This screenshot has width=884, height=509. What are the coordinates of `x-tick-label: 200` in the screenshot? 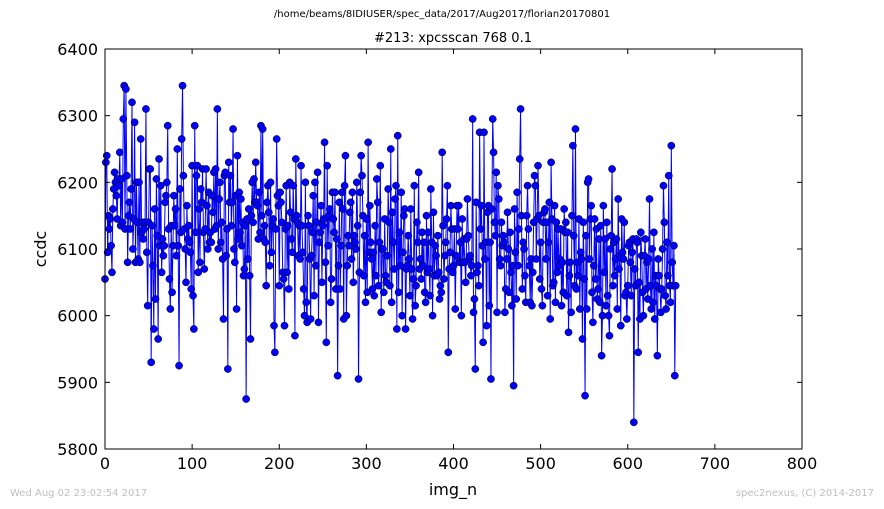 It's located at (279, 463).